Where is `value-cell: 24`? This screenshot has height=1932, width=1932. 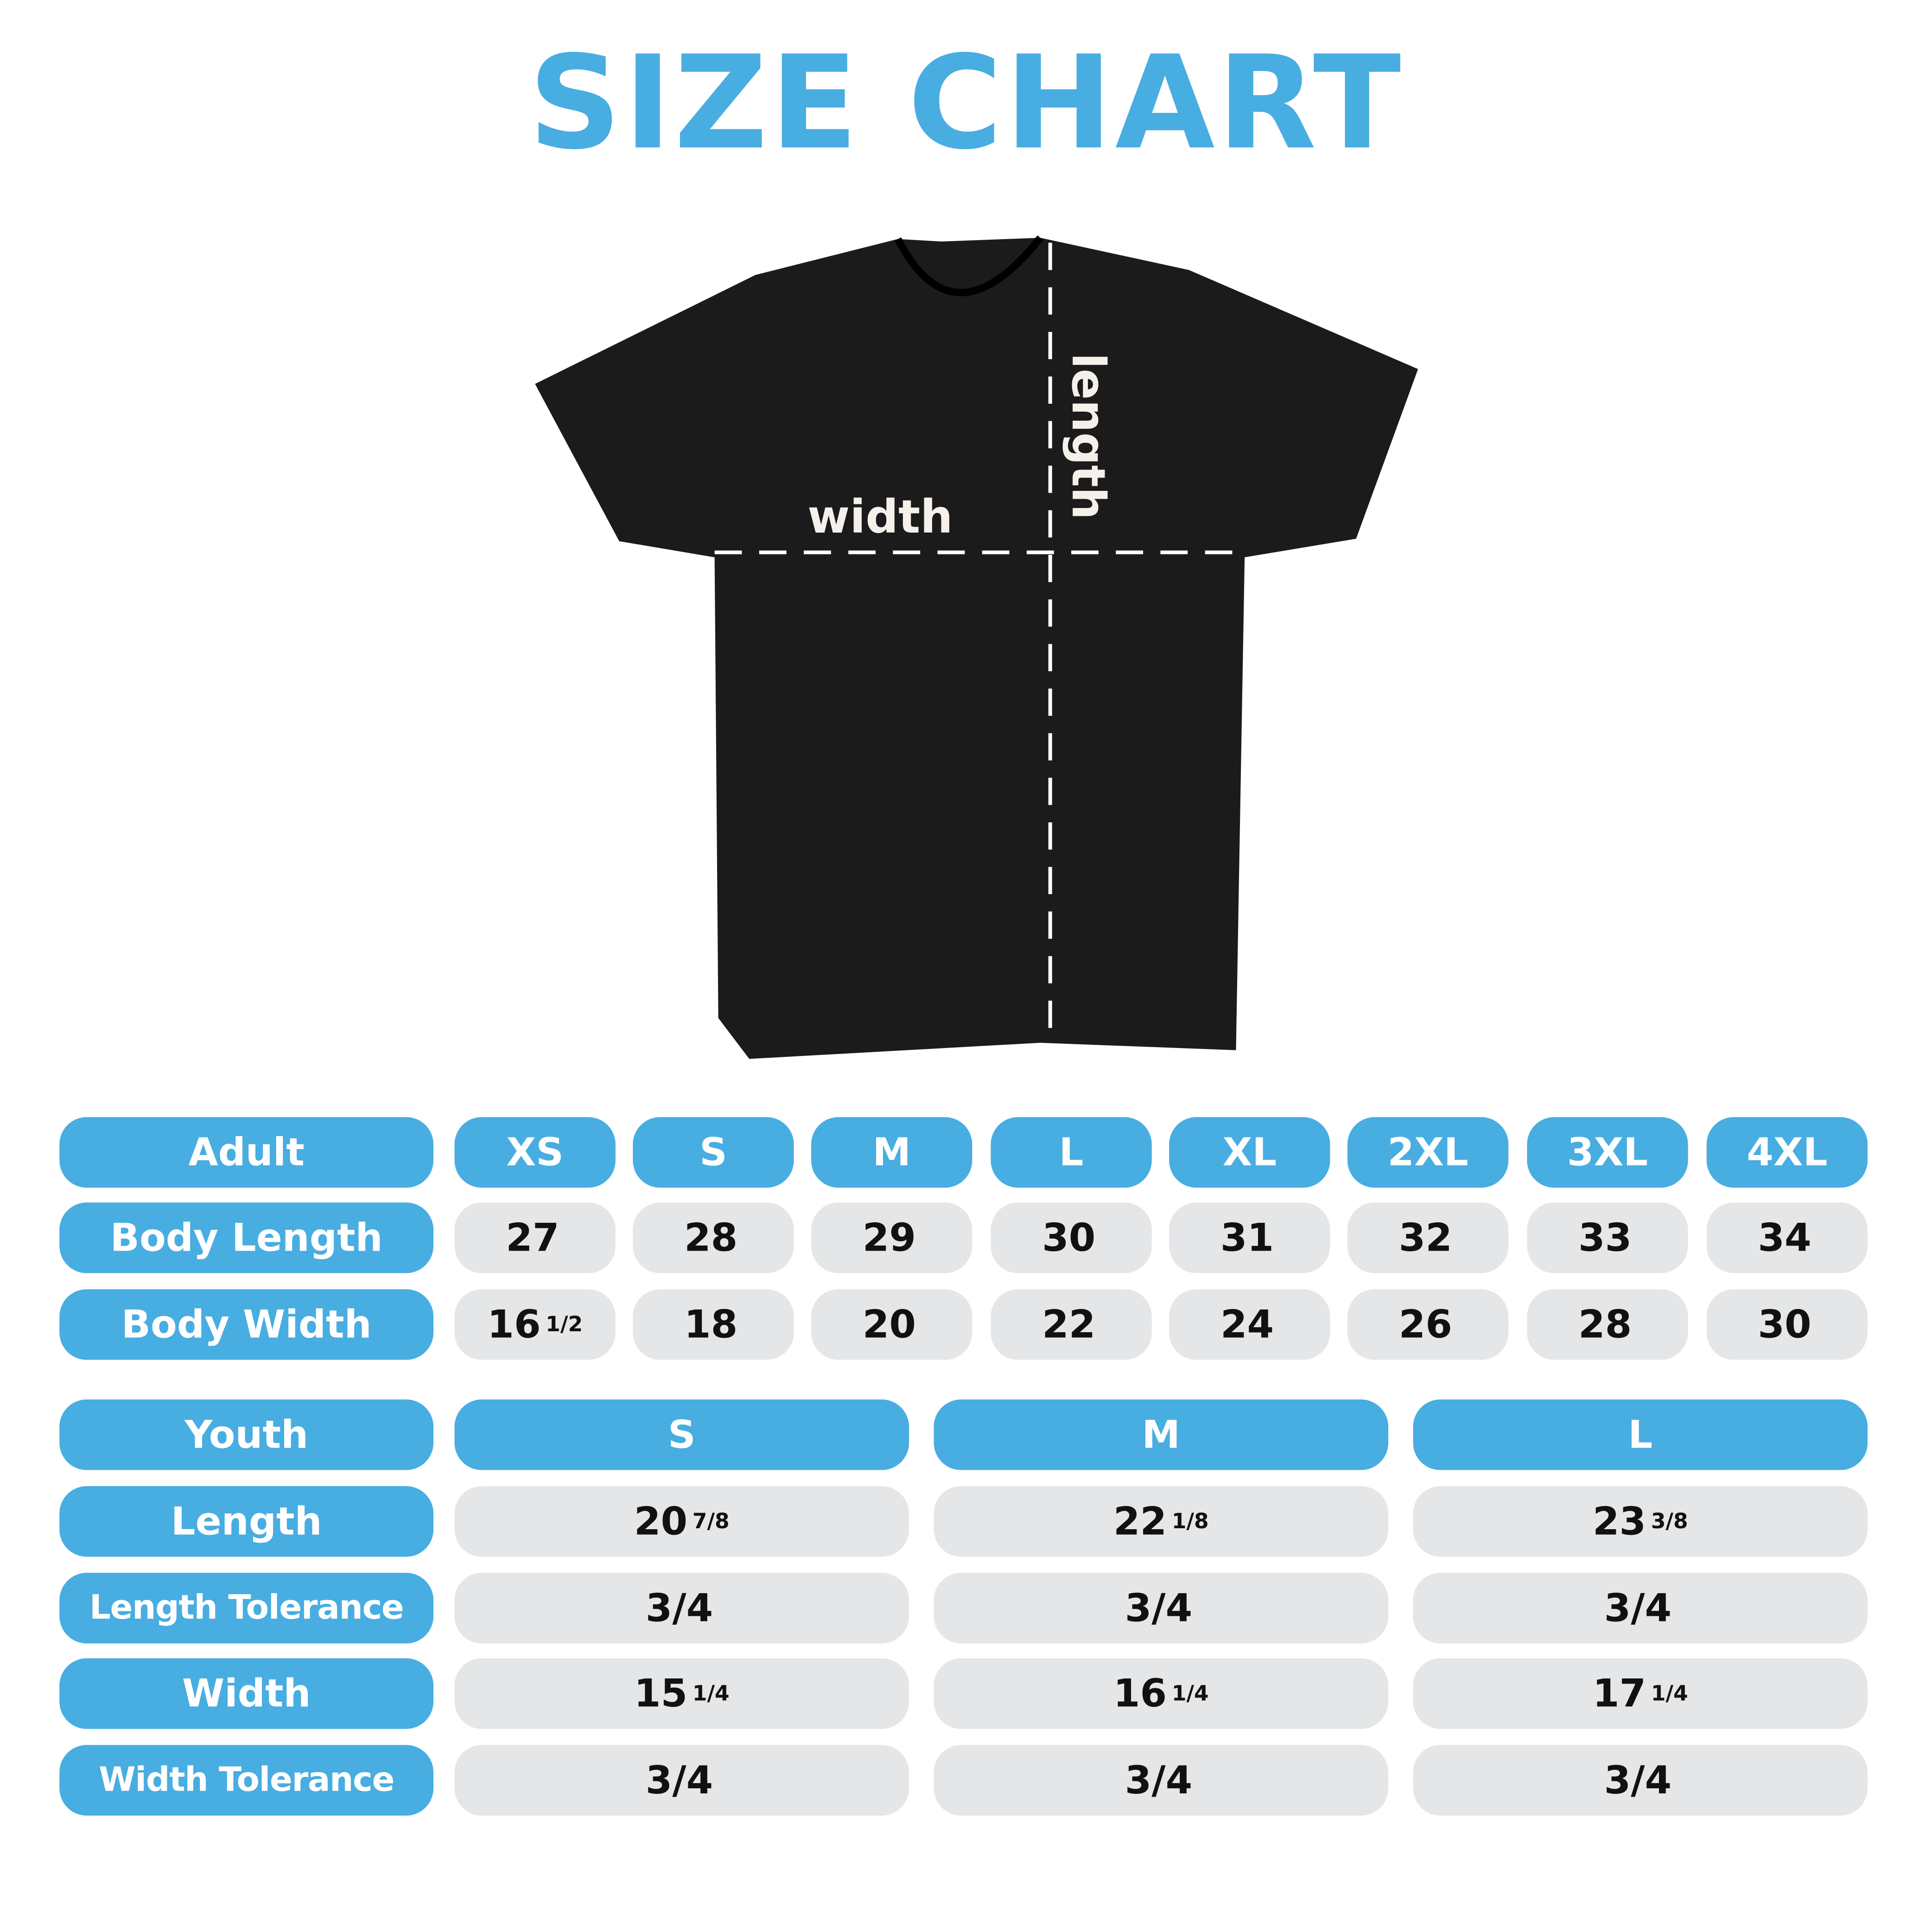
value-cell: 24 is located at coordinates (1249, 1324).